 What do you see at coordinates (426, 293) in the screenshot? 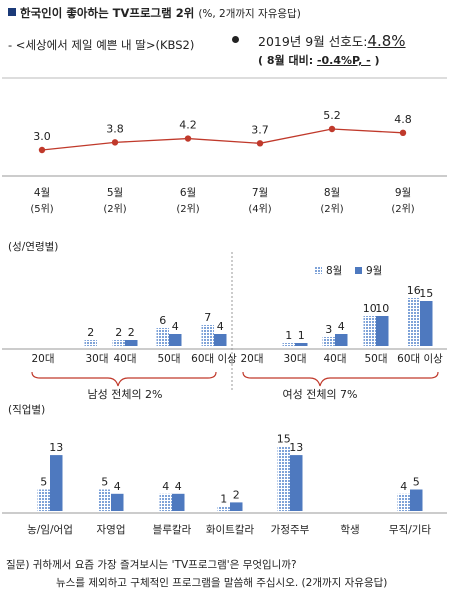
I see `bar-sep-label: 15` at bounding box center [426, 293].